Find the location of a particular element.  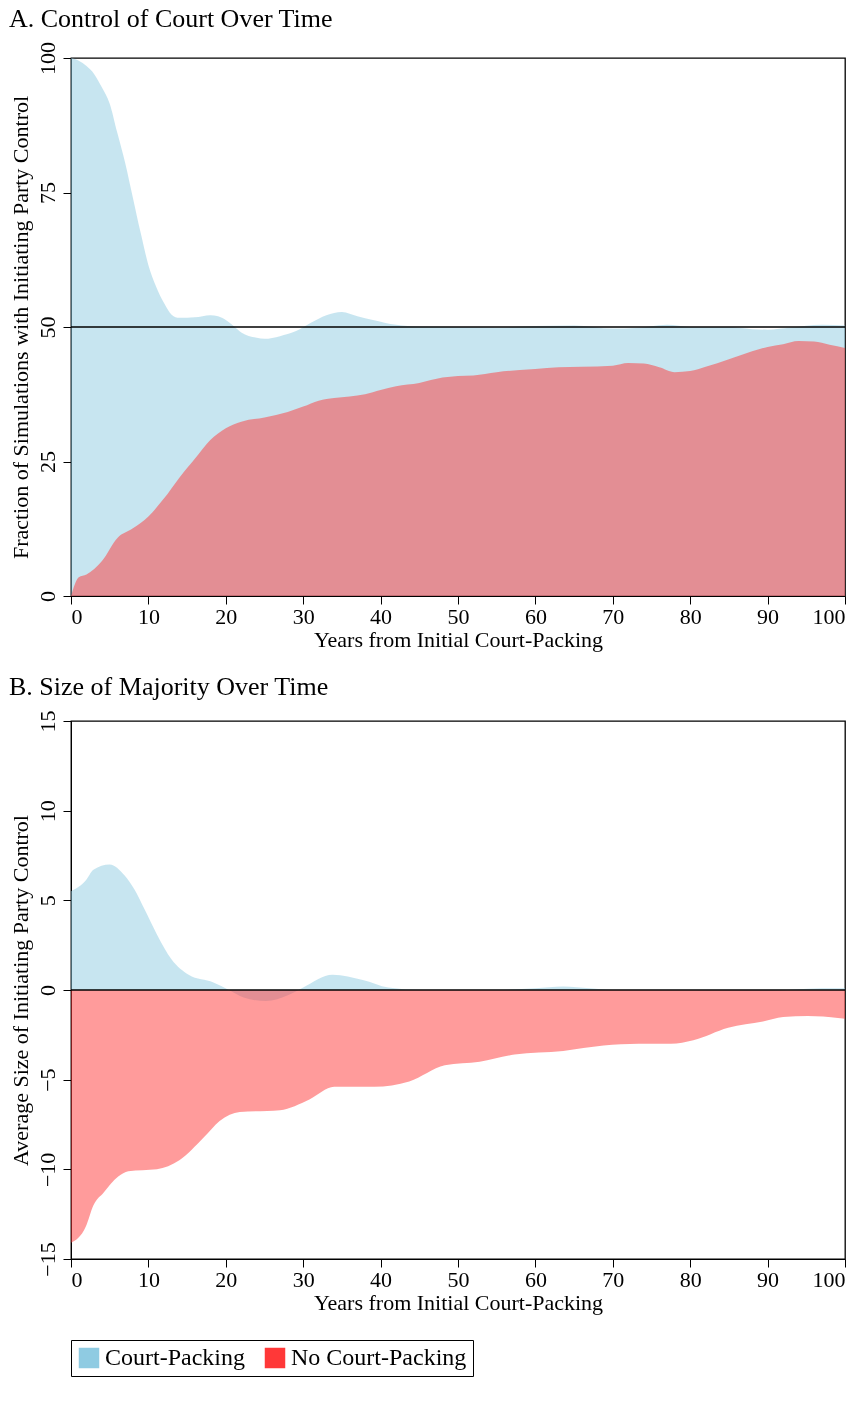

y-tick-label: 15 is located at coordinates (47, 721).